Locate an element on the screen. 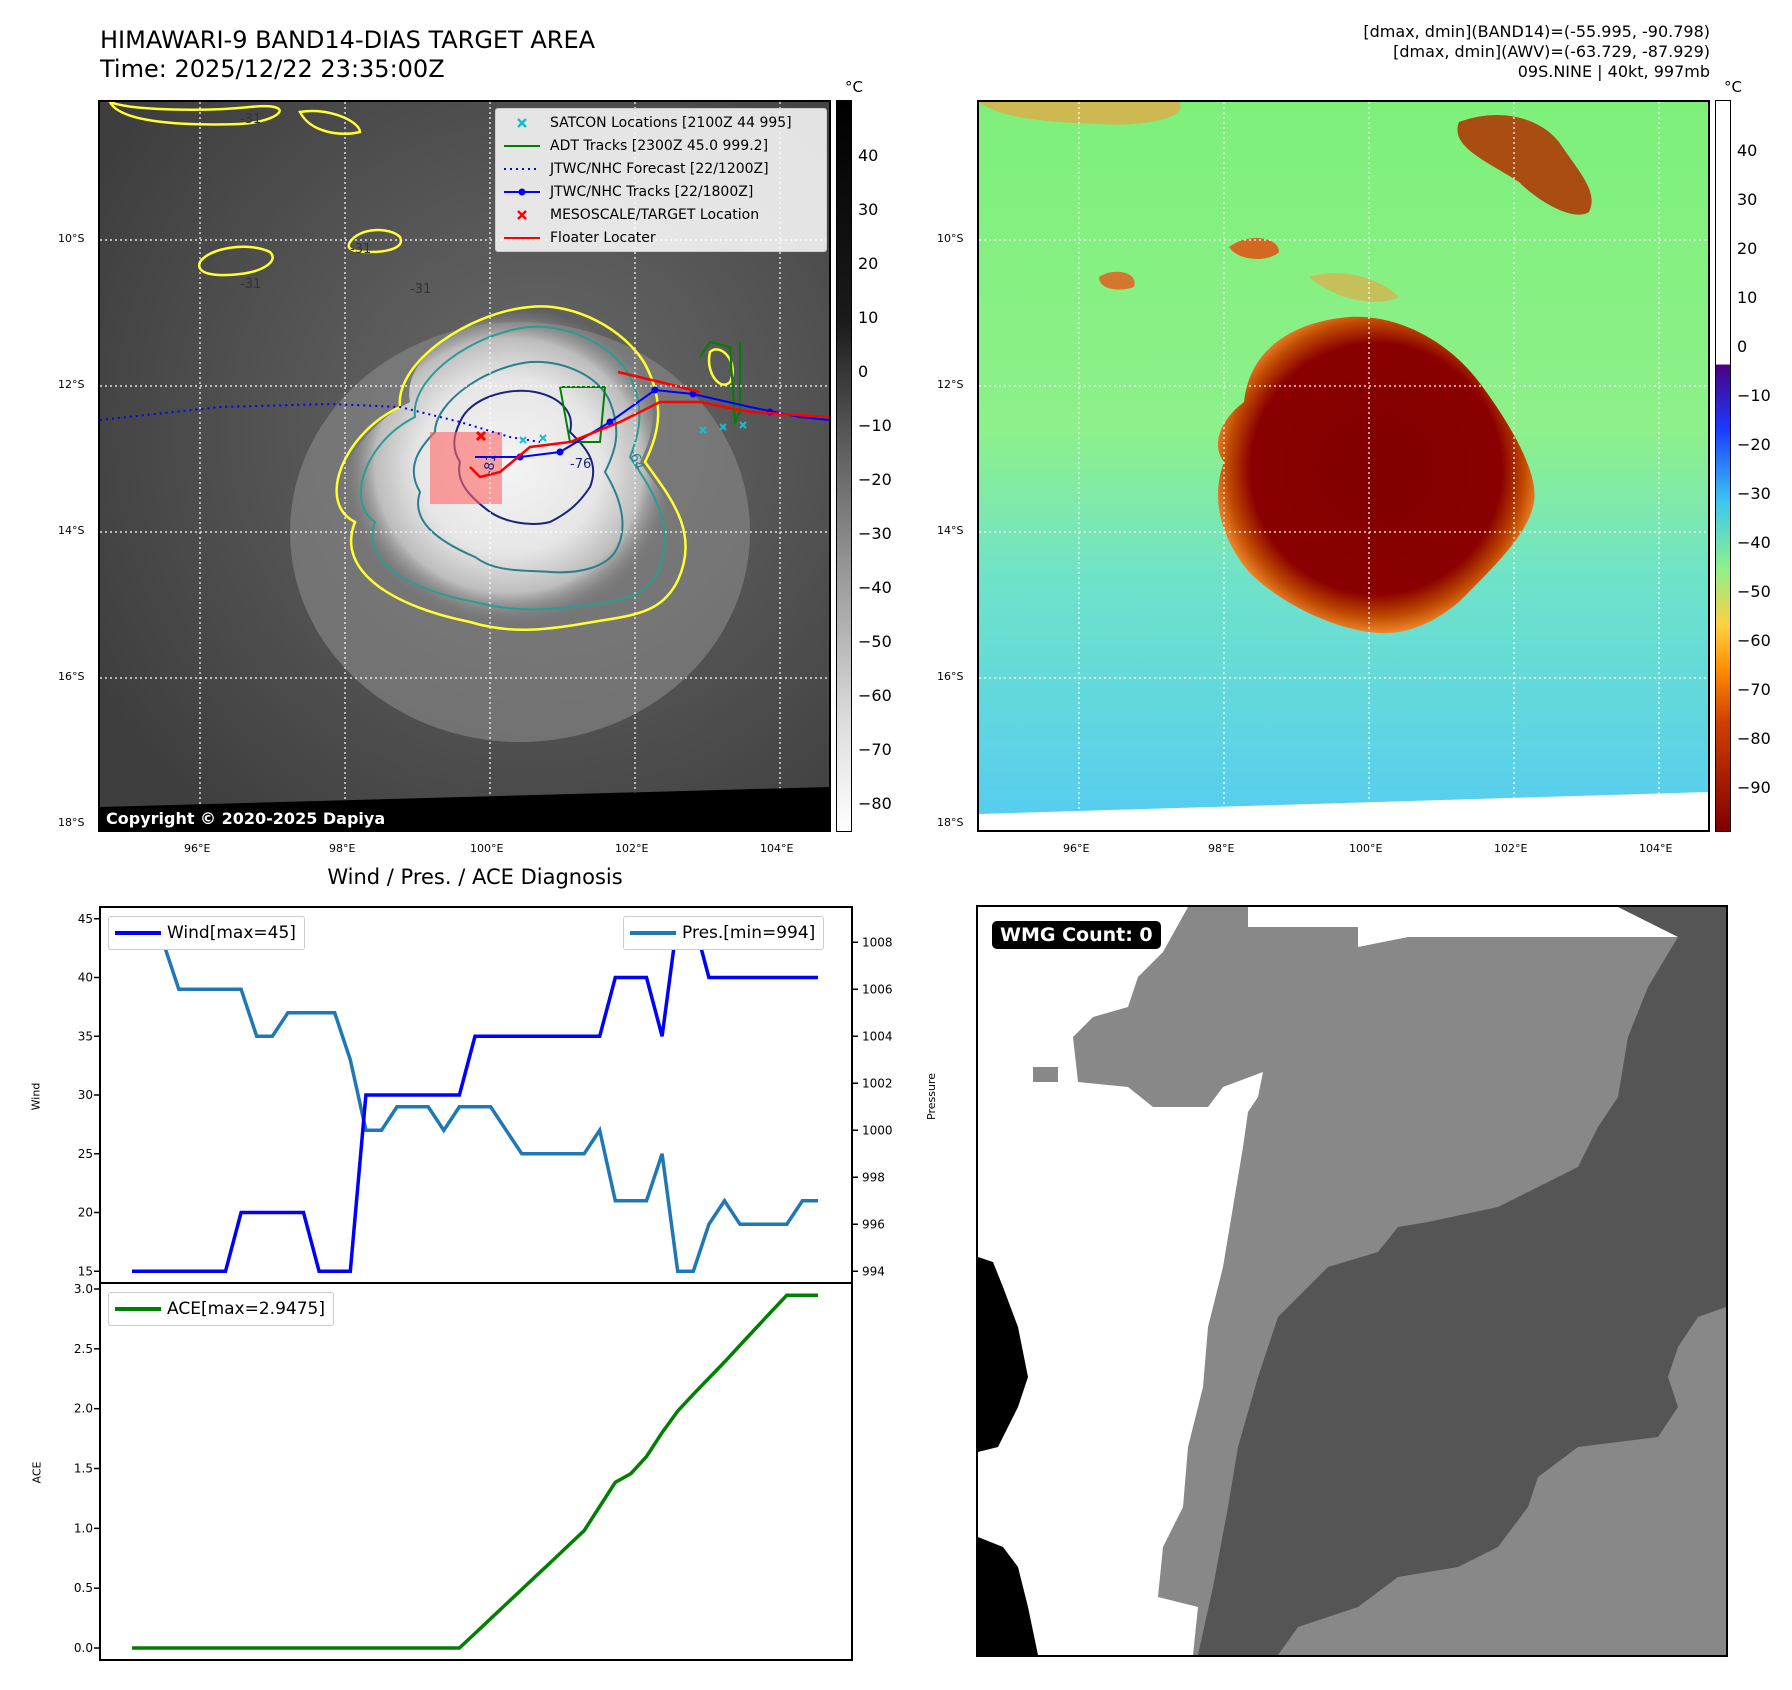  colorbar-tick: 20 is located at coordinates (1747, 248).